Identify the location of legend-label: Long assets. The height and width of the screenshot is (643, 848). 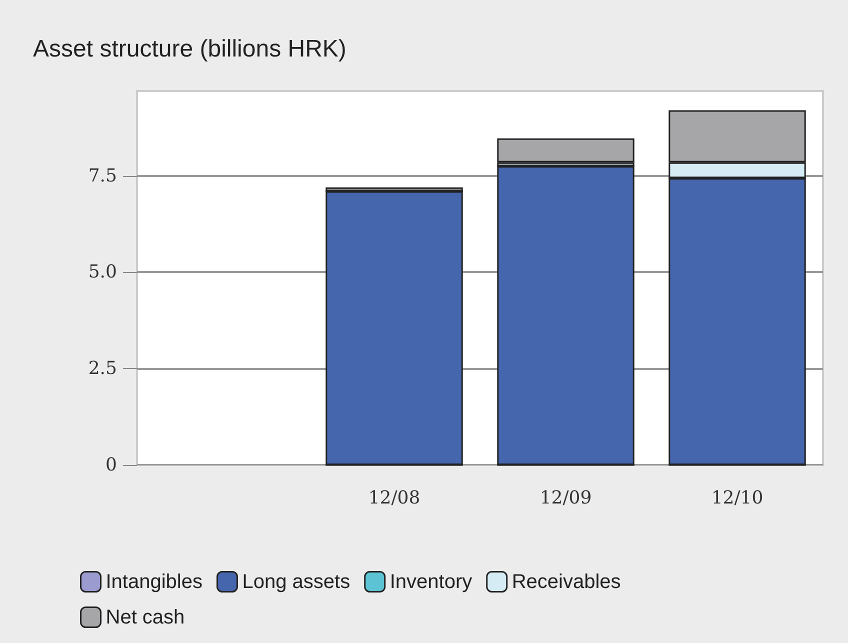
(296, 581).